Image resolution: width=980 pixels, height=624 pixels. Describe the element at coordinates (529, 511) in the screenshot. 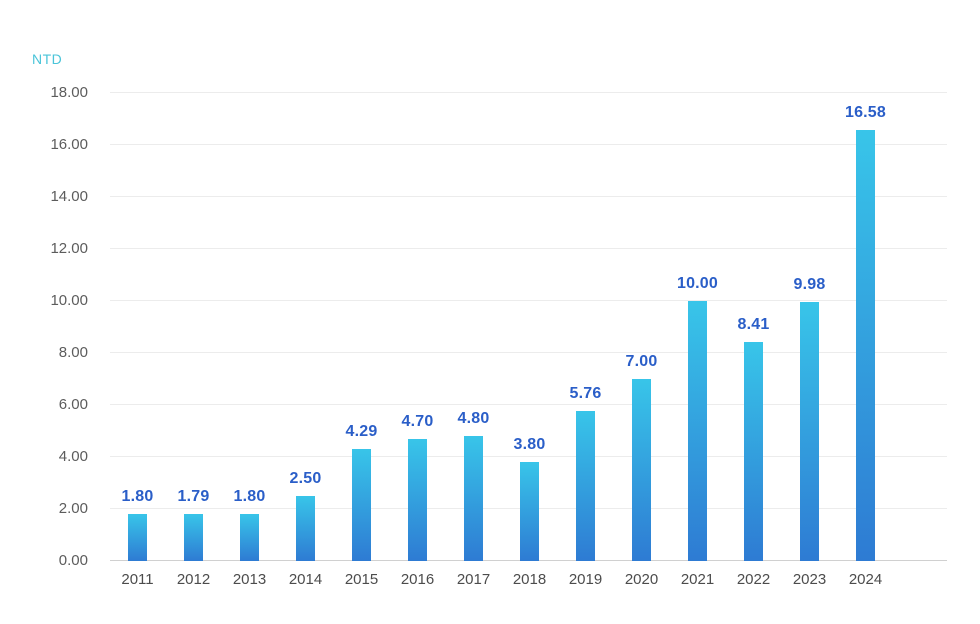

I see `bar-2018` at that location.